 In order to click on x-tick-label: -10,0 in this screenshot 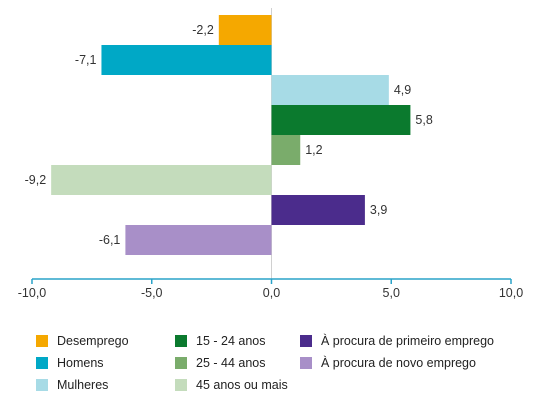, I will do `click(32, 293)`.